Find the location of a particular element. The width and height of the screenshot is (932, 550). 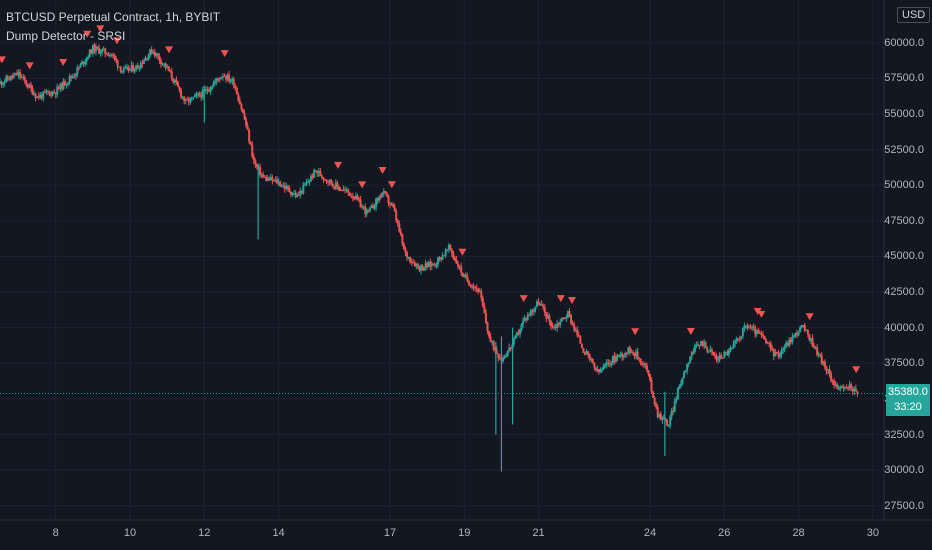

price-tick-label: 27500.0 is located at coordinates (904, 505).